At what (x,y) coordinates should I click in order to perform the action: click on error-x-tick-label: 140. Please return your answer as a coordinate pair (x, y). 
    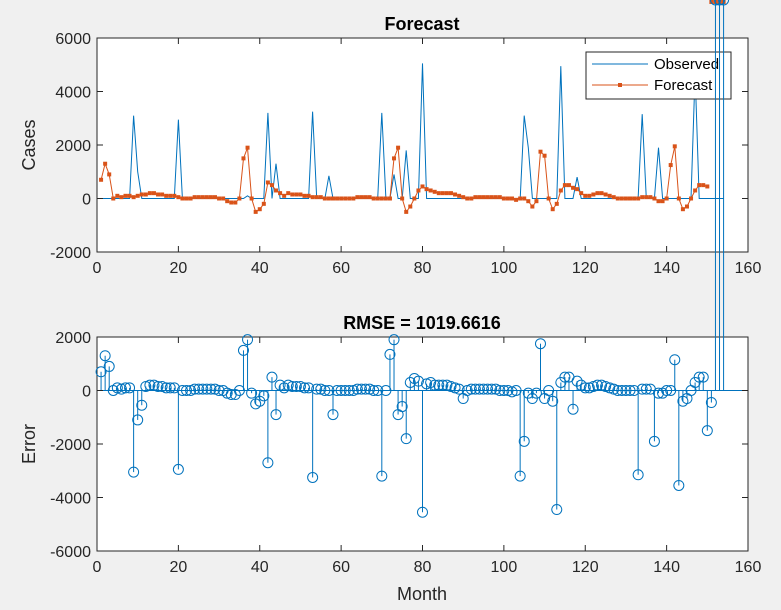
    Looking at the image, I should click on (666, 567).